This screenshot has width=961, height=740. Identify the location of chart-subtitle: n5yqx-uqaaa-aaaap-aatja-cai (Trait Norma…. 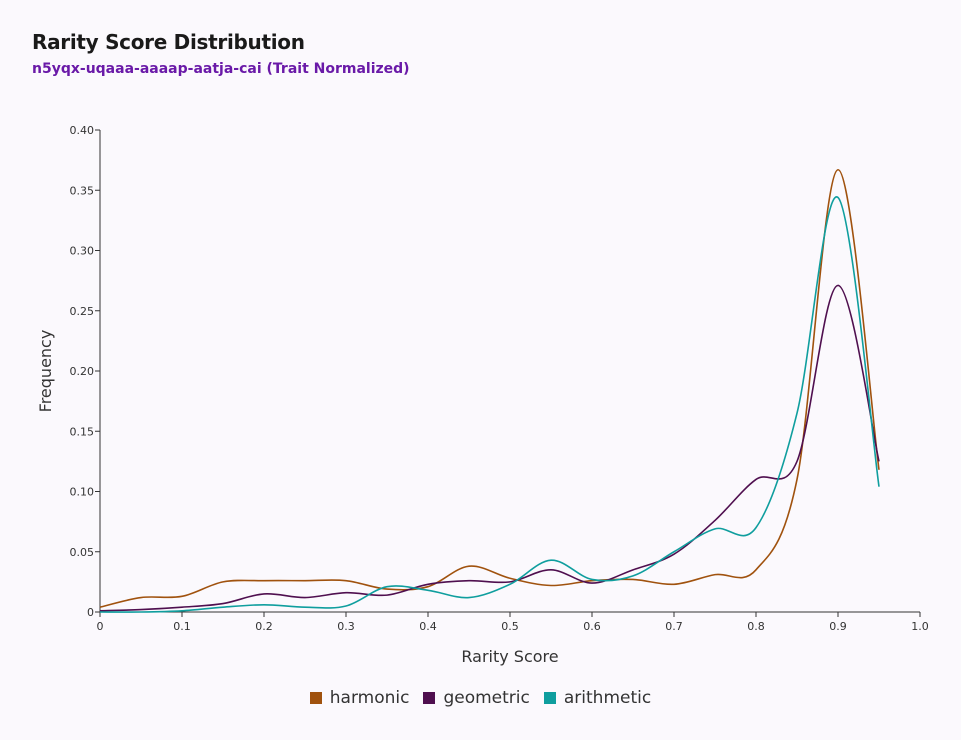
(221, 69).